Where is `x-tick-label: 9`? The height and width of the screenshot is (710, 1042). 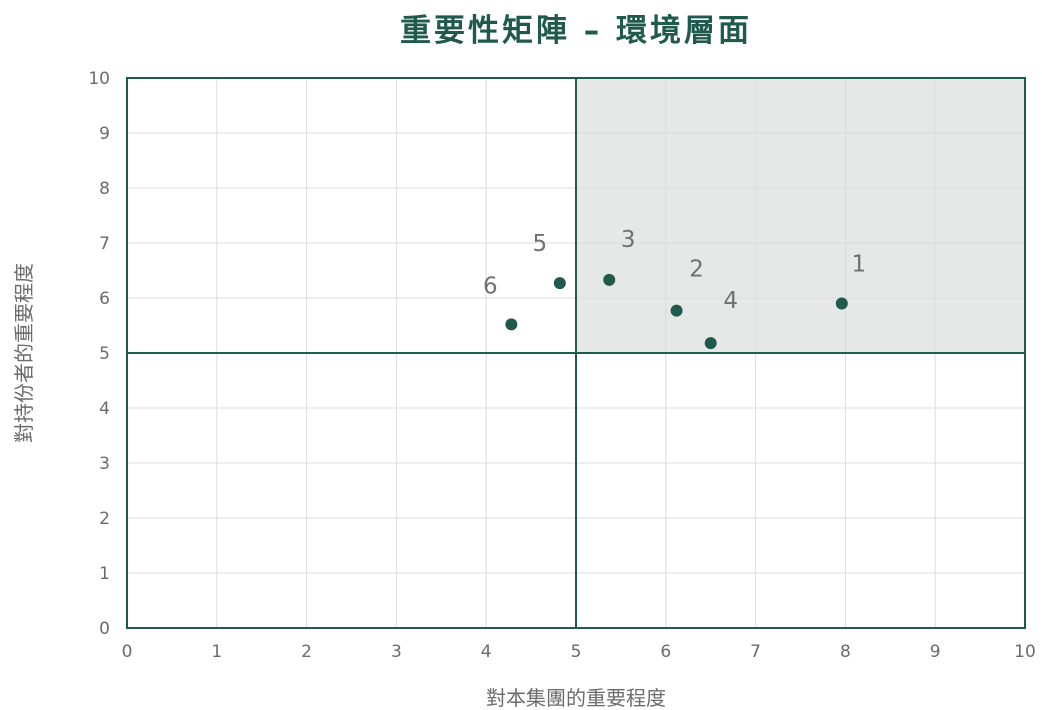
x-tick-label: 9 is located at coordinates (935, 652).